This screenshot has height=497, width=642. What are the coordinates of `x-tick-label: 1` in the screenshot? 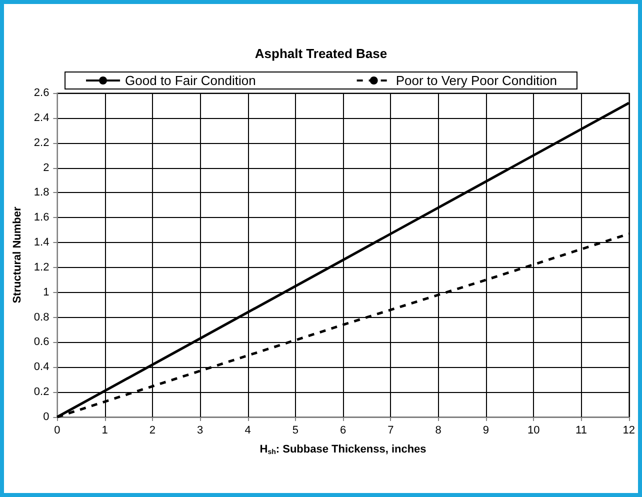 It's located at (105, 430).